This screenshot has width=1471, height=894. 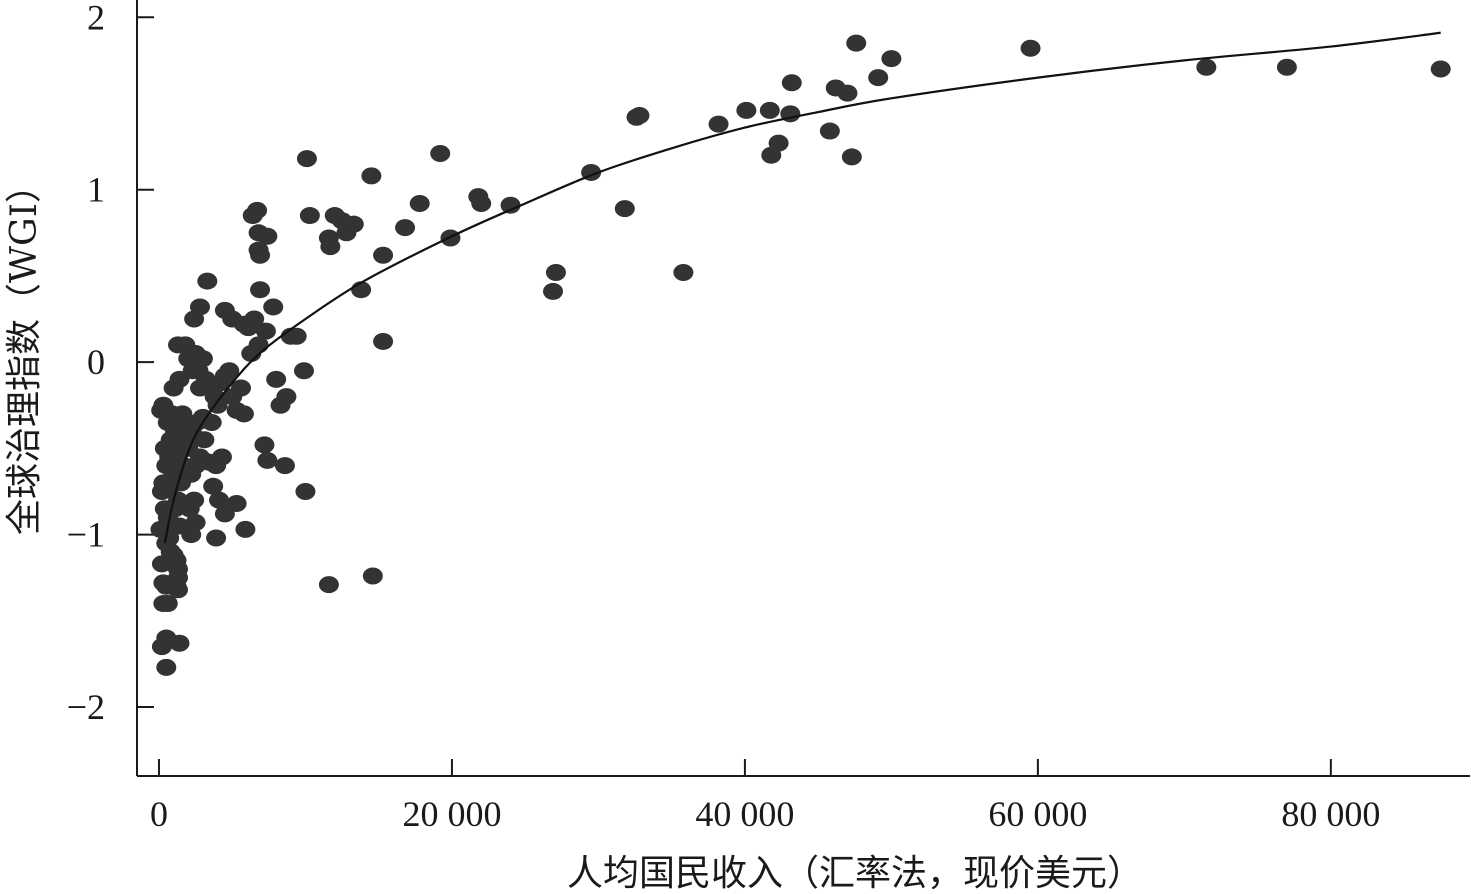 What do you see at coordinates (86, 535) in the screenshot?
I see `y-tick-label: −1` at bounding box center [86, 535].